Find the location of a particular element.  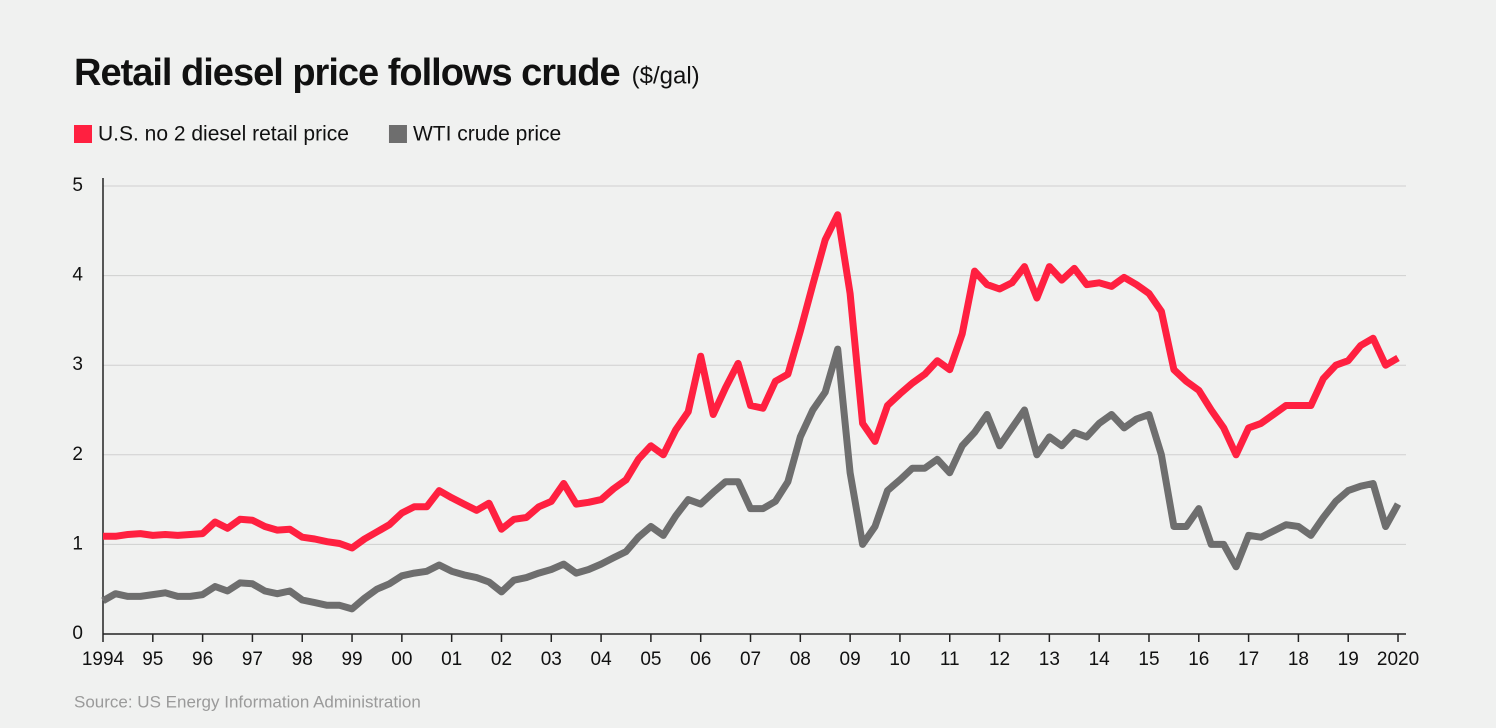

x-tick-label: 16 is located at coordinates (1198, 659).